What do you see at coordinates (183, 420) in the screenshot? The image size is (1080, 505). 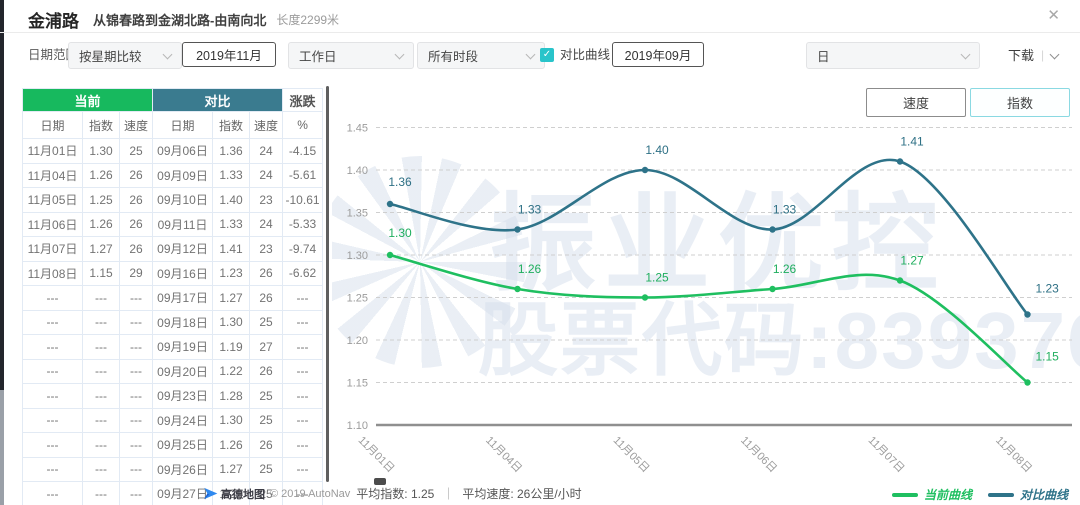 I see `cell-date: 09月24日` at bounding box center [183, 420].